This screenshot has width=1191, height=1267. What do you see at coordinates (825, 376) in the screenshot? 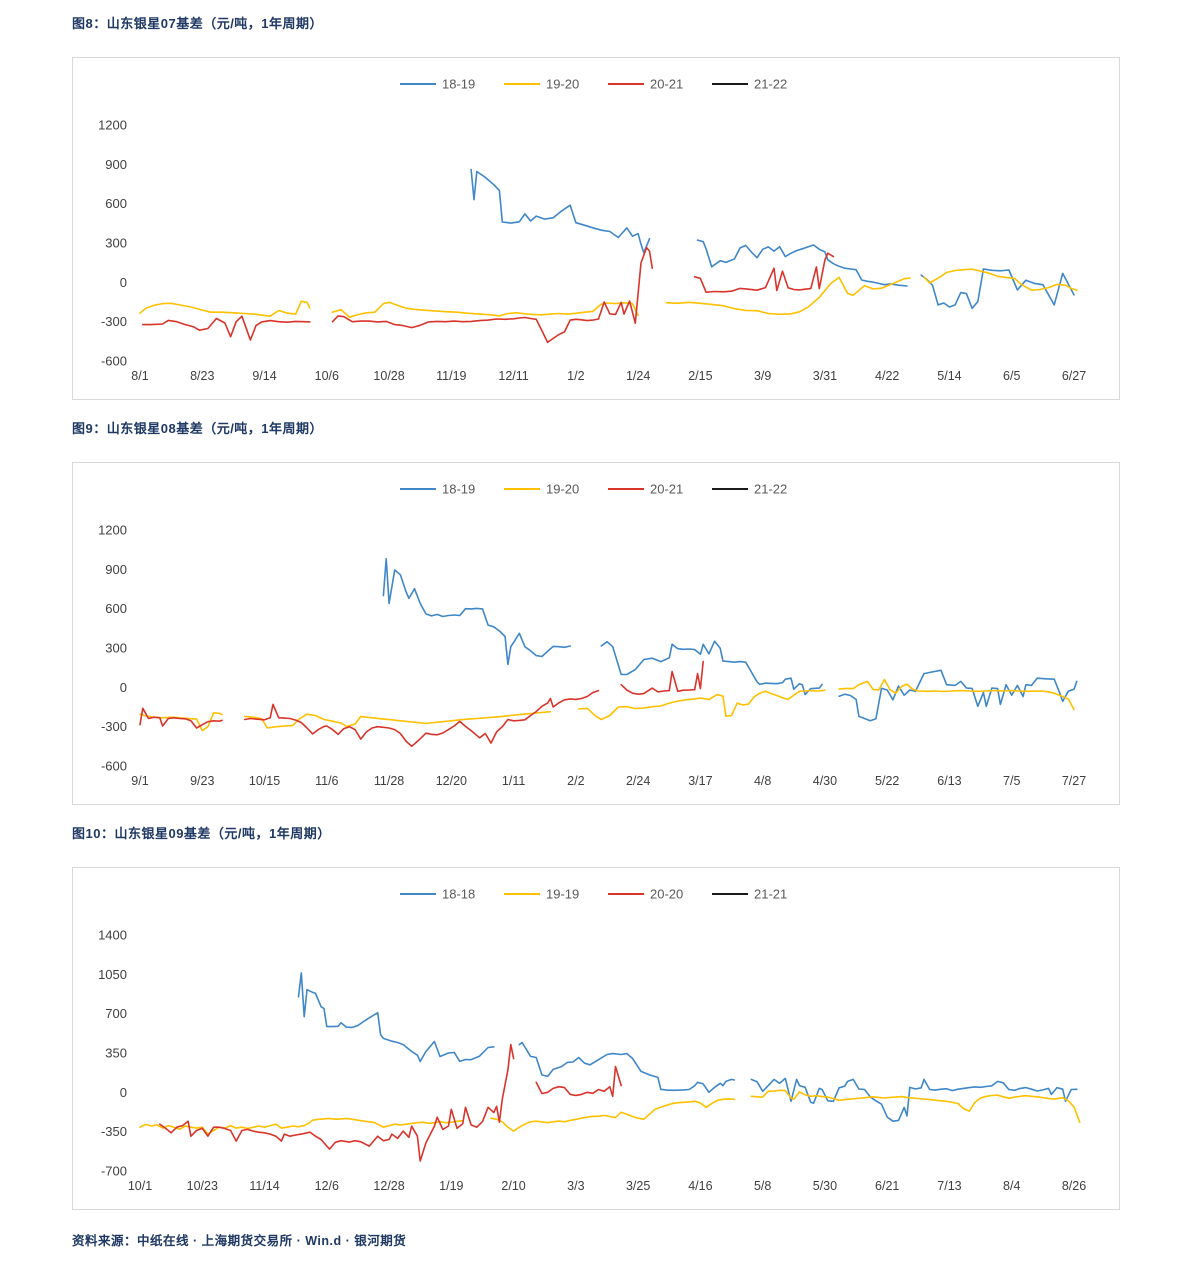
I see `x-tick-label: 3/31` at bounding box center [825, 376].